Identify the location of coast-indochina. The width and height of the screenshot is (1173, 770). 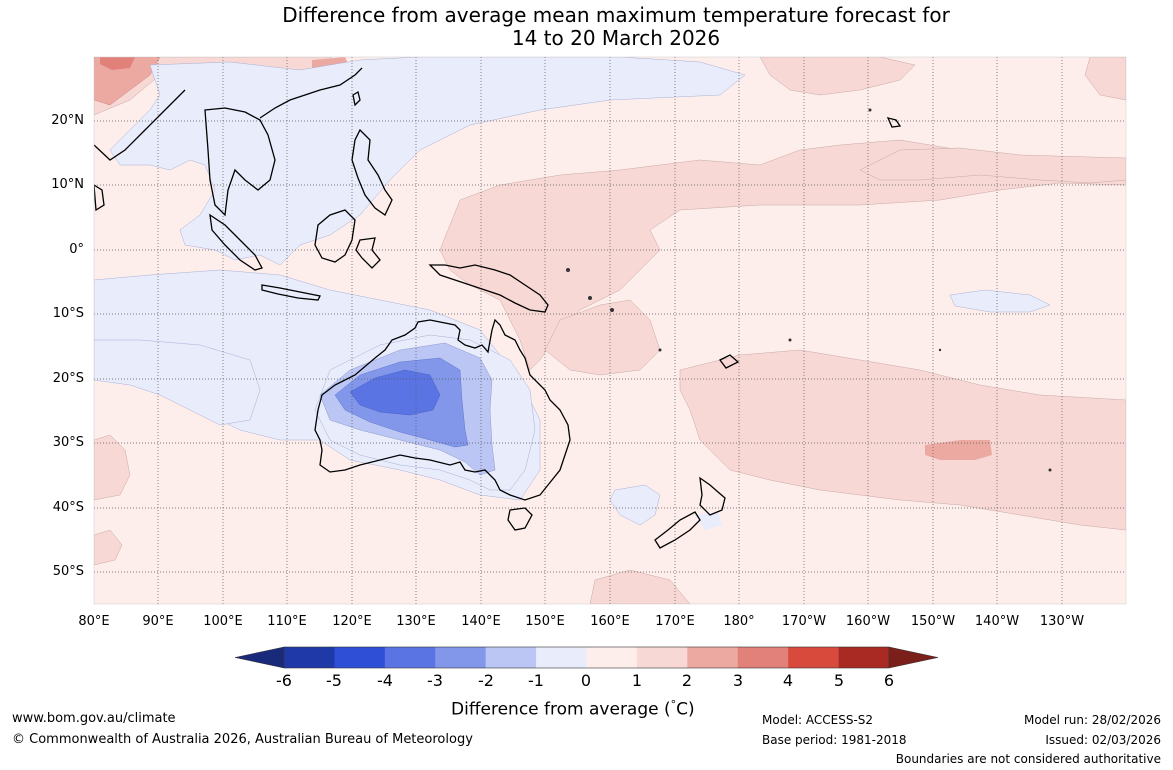
(240, 162).